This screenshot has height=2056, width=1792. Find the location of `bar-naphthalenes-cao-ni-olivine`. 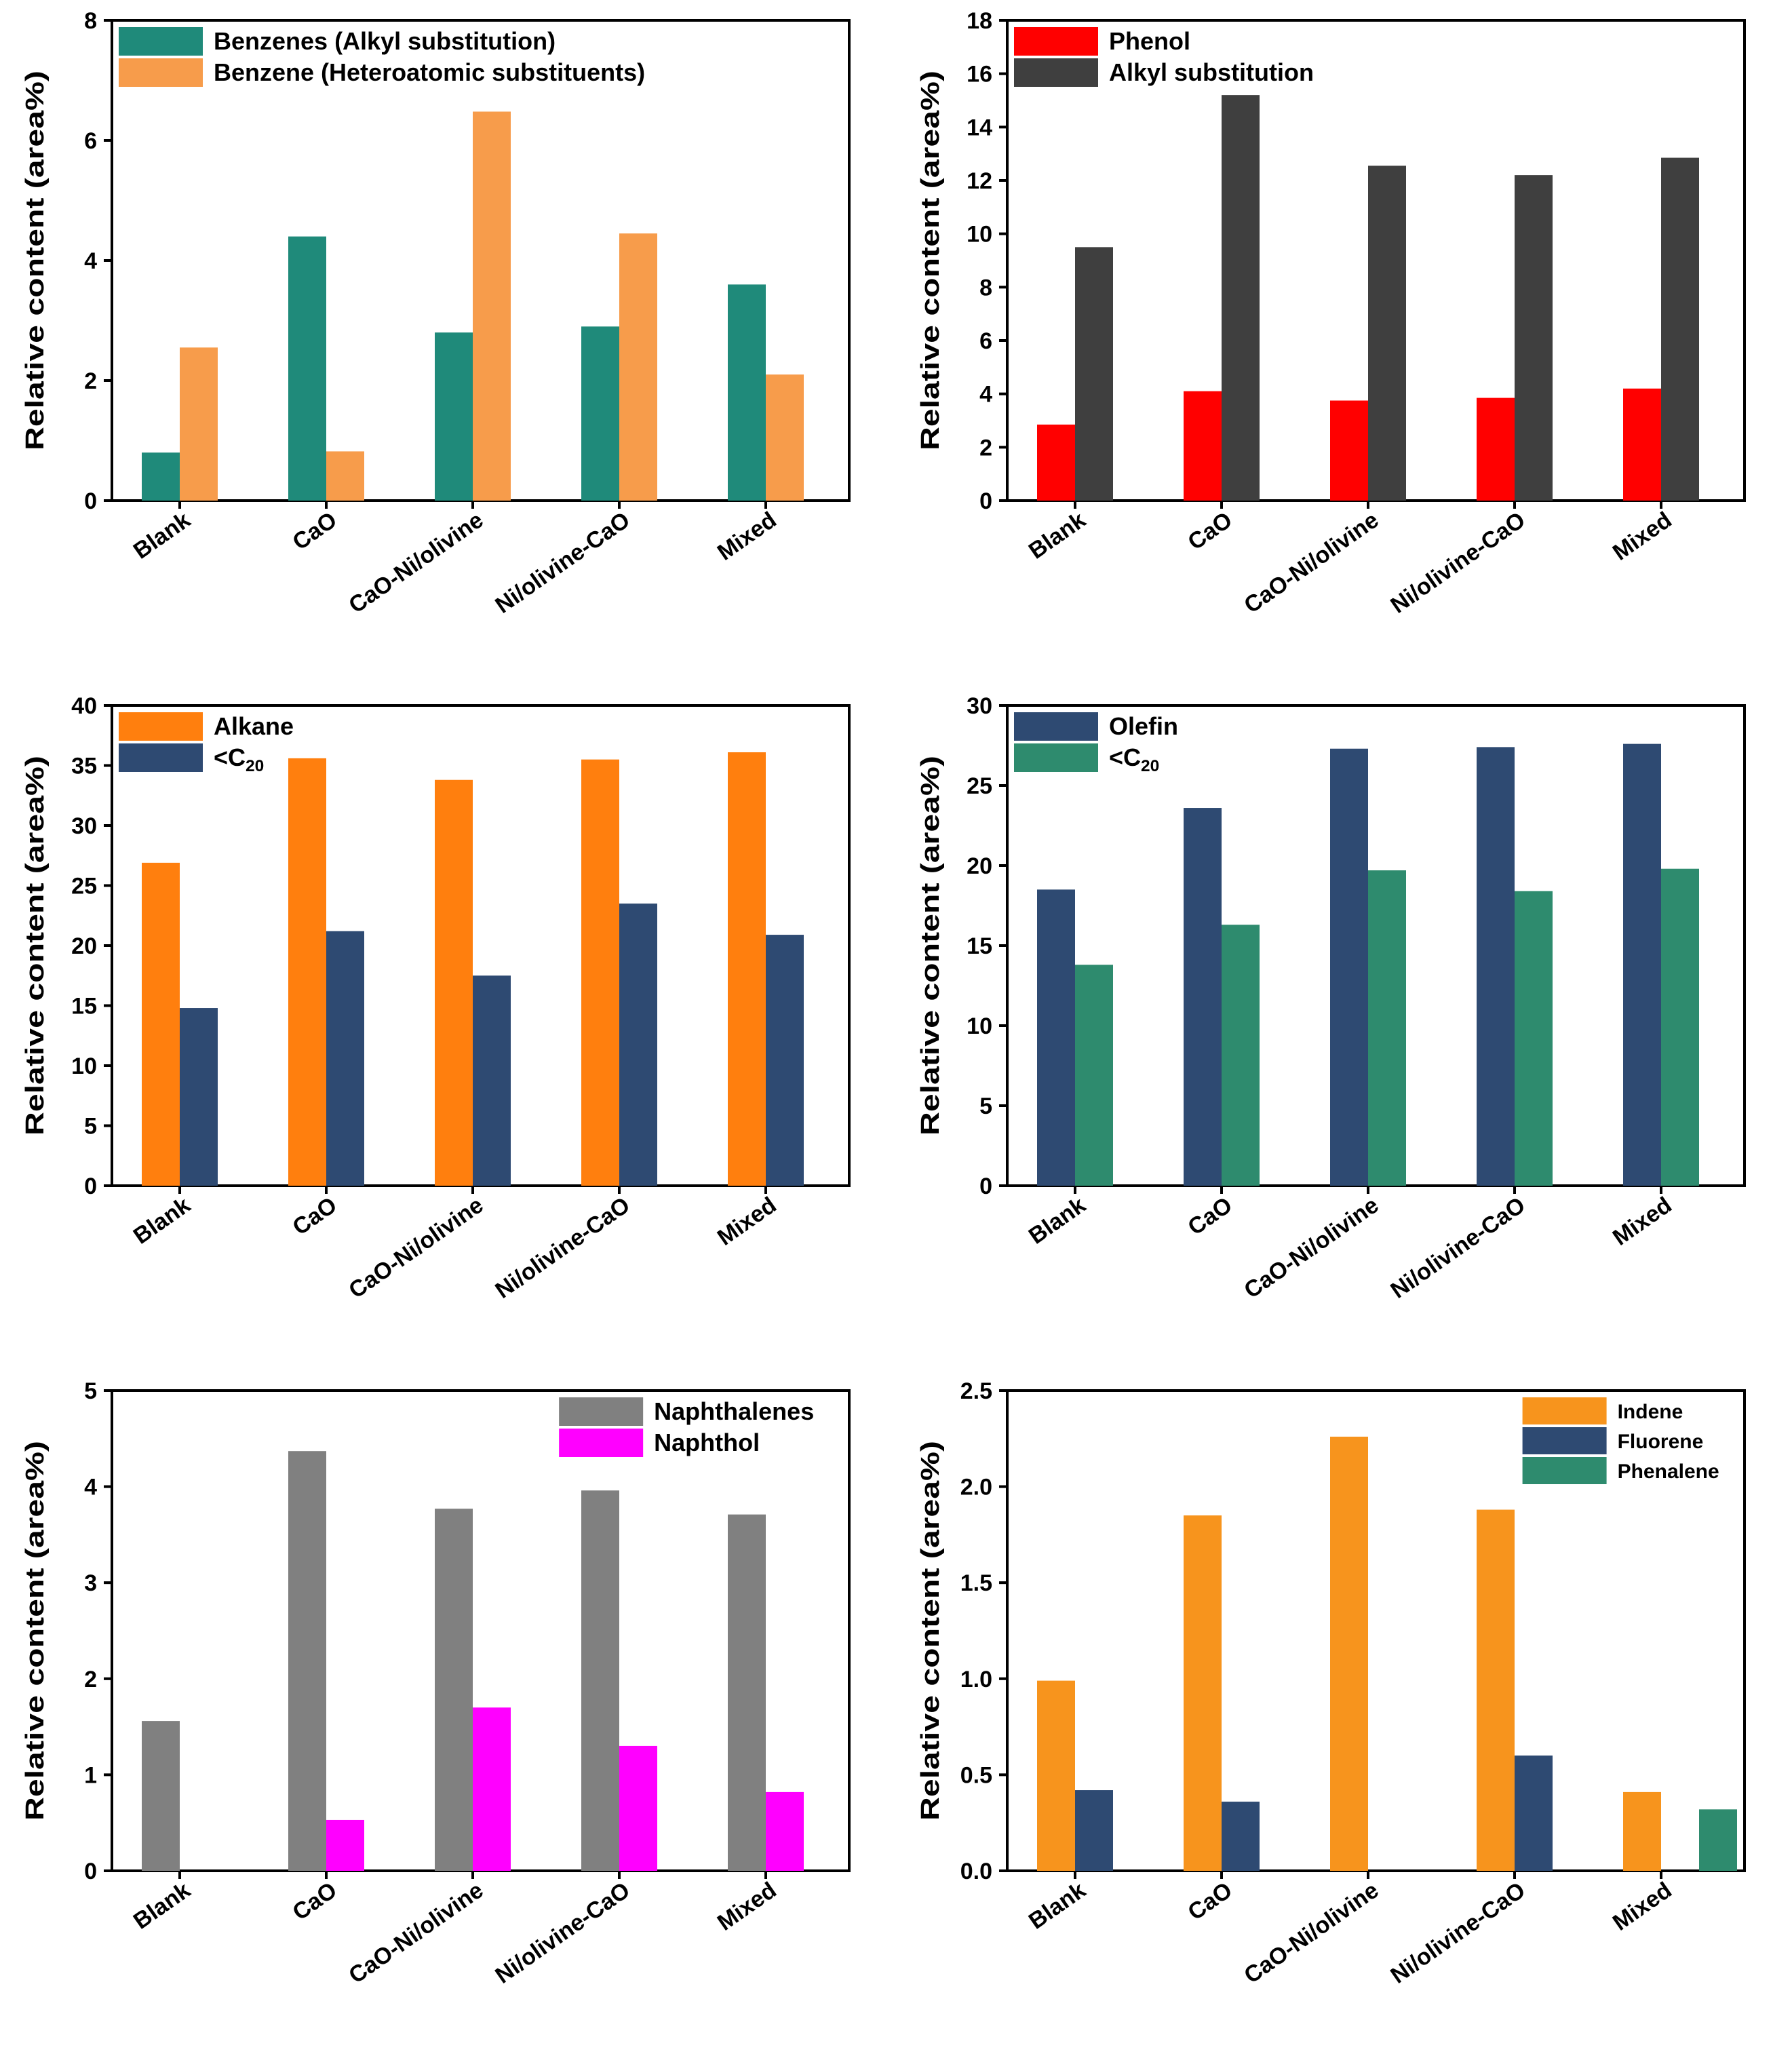

bar-naphthalenes-cao-ni-olivine is located at coordinates (454, 1690).